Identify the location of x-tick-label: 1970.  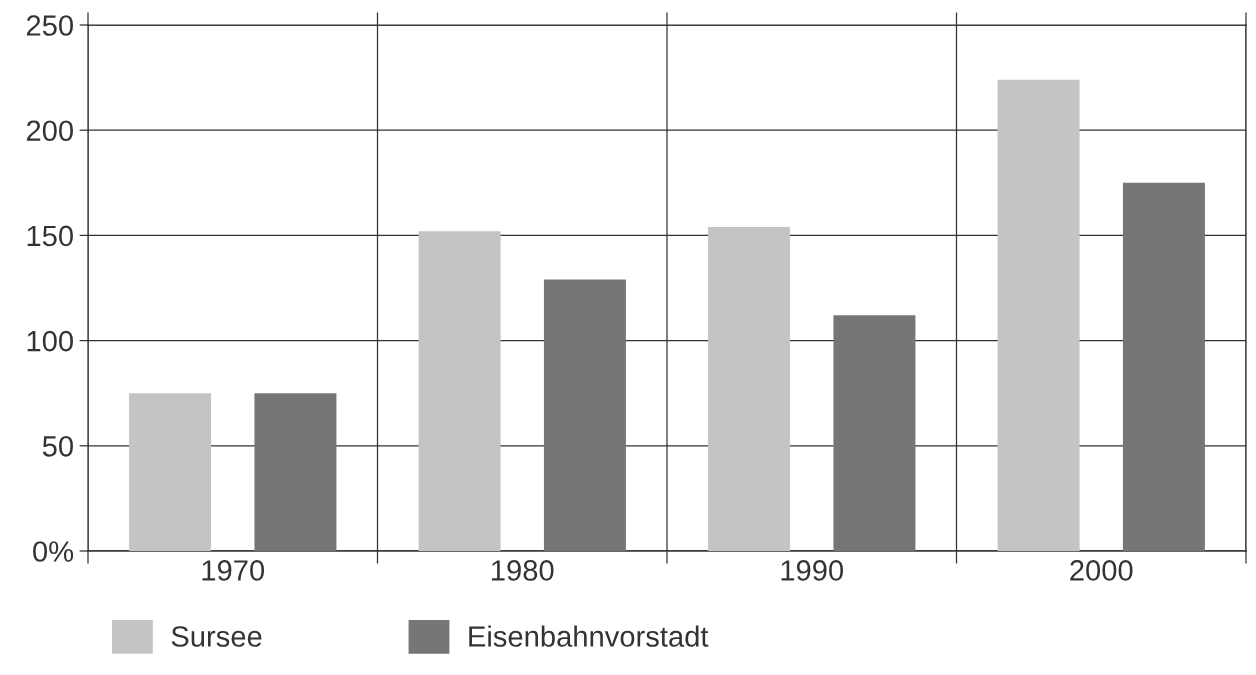
(233, 570).